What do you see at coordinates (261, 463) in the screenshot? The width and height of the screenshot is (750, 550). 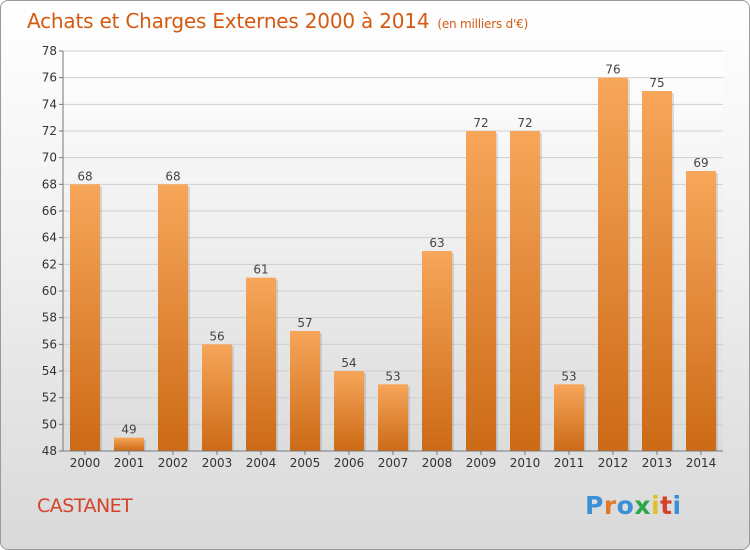 I see `x-tick-label: 2004` at bounding box center [261, 463].